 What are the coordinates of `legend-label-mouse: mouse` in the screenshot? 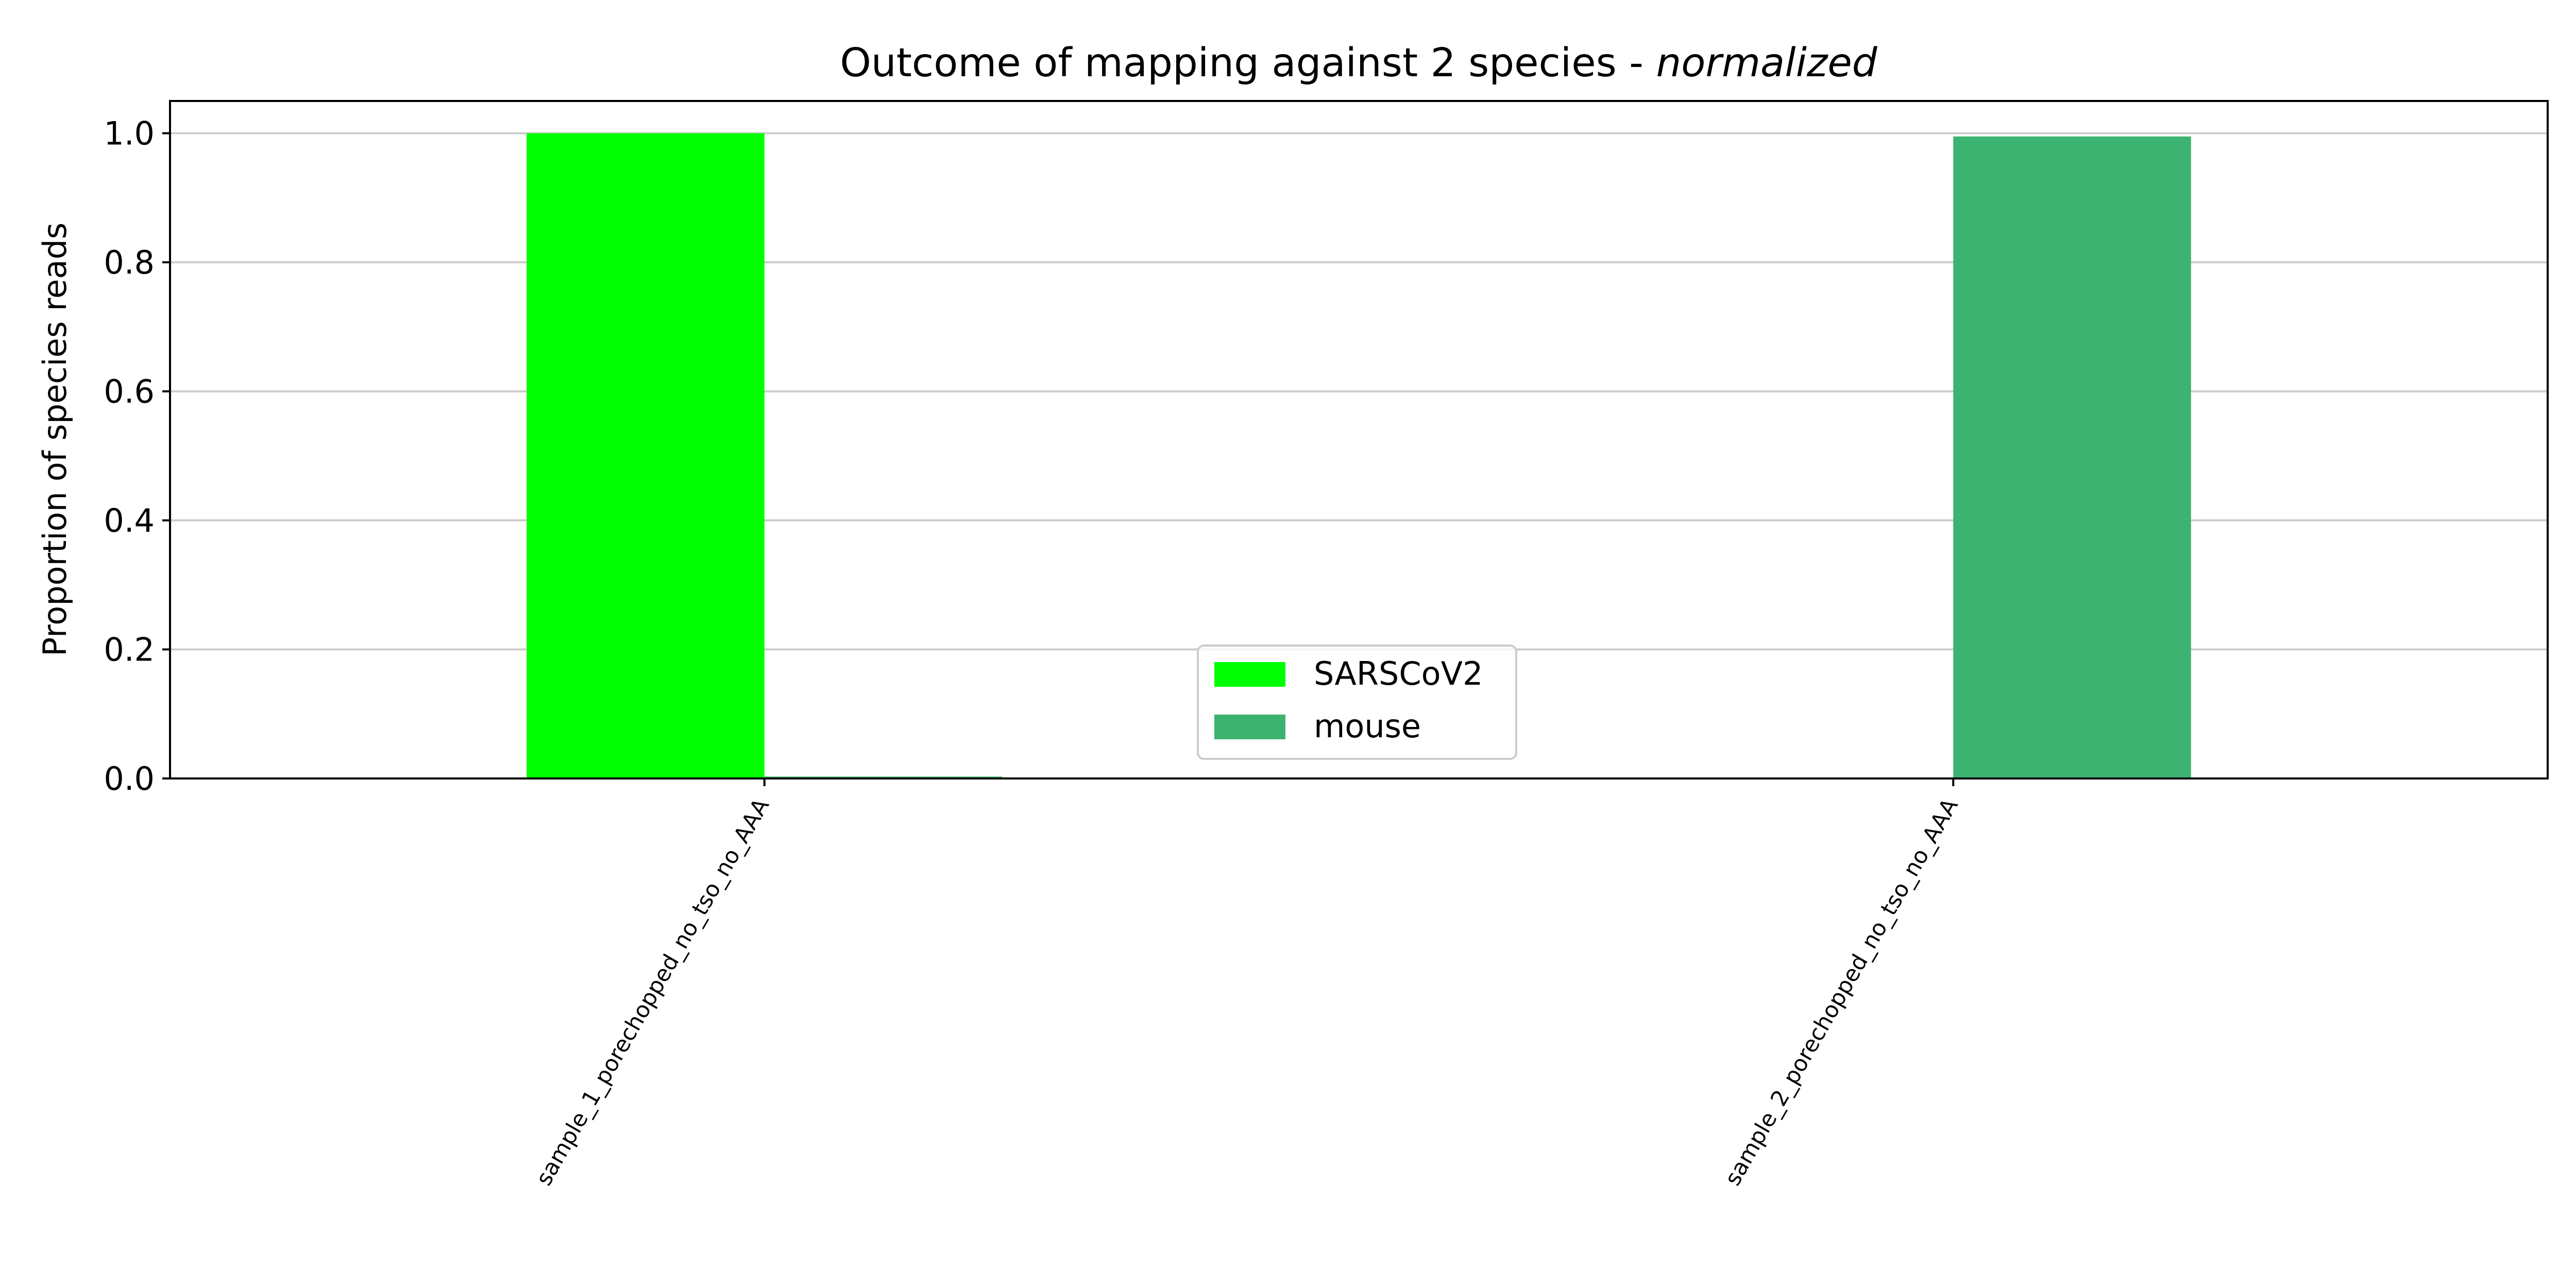 It's located at (1367, 726).